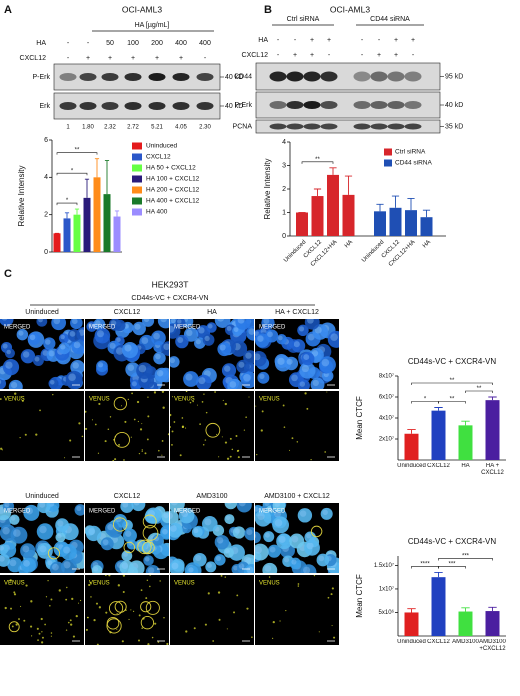 The image size is (520, 696). What do you see at coordinates (133, 128) in the screenshot?
I see `quant-value: 2.72` at bounding box center [133, 128].